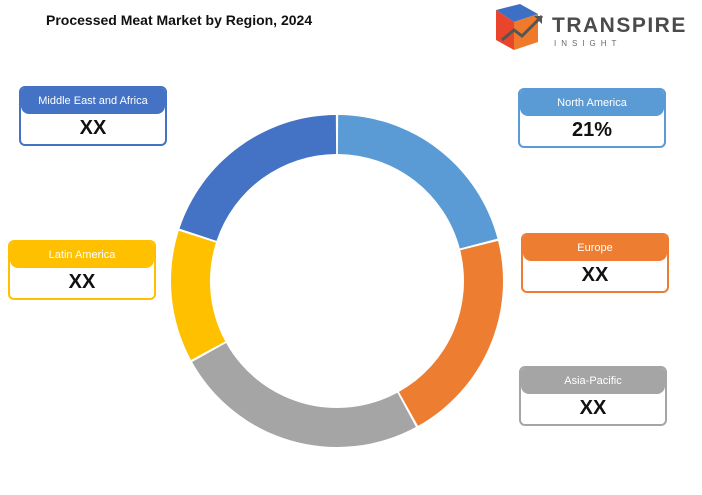 The width and height of the screenshot is (702, 495). What do you see at coordinates (451, 333) in the screenshot?
I see `donut-slice-europe` at bounding box center [451, 333].